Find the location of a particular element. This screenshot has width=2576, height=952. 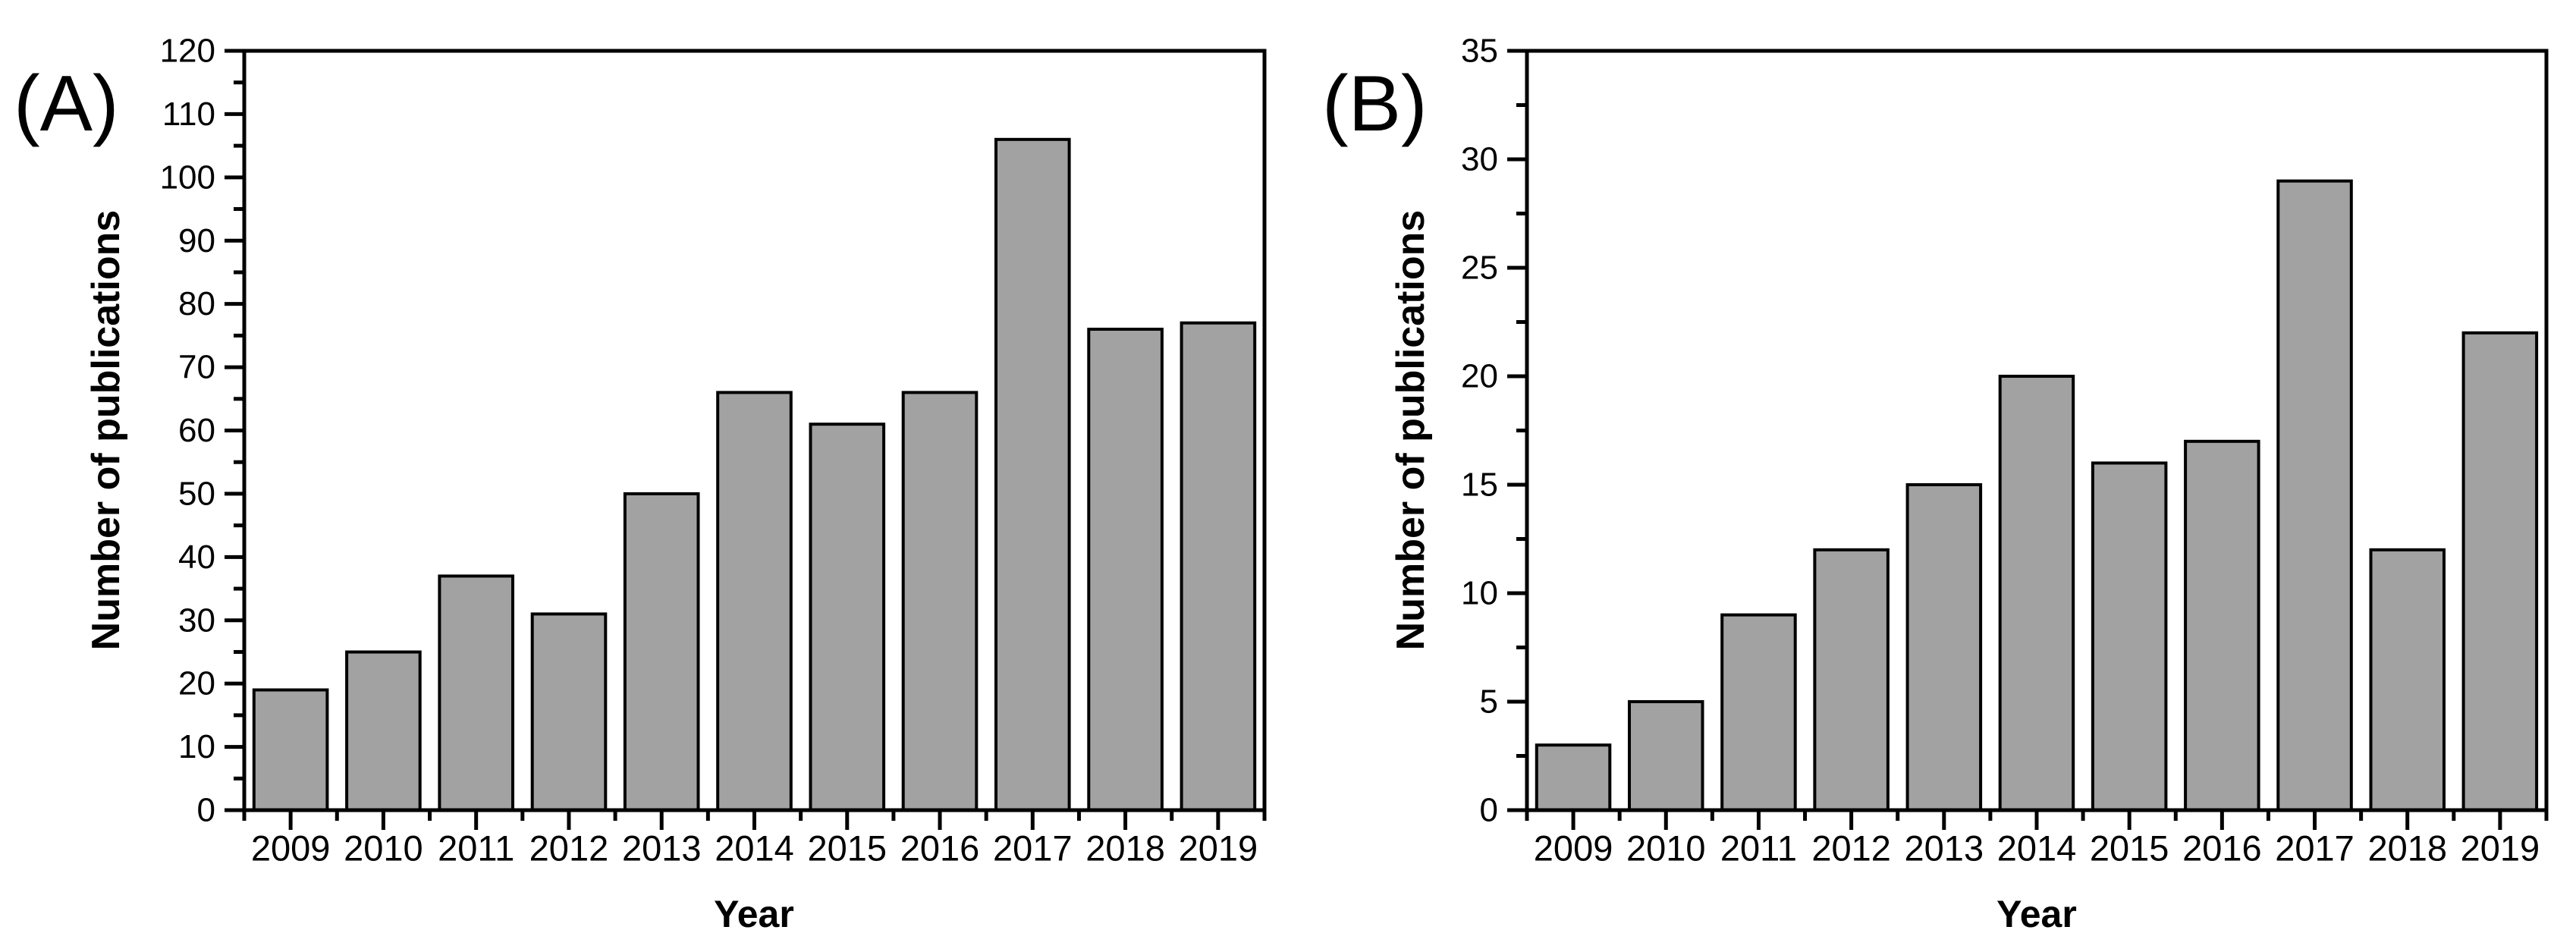

y-tick-label: 90 is located at coordinates (196, 241).